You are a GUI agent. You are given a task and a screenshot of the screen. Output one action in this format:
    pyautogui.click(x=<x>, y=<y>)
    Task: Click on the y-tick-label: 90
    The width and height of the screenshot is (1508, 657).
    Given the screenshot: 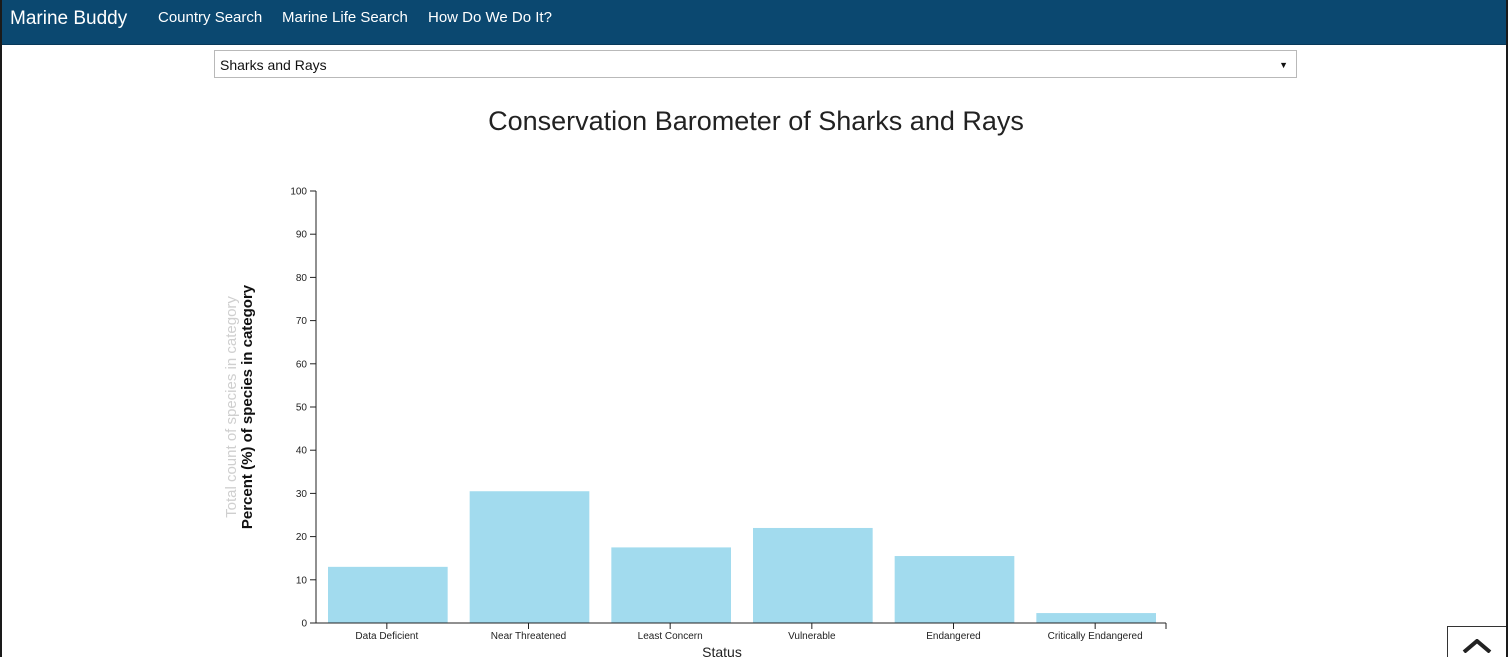 What is the action you would take?
    pyautogui.click(x=302, y=235)
    